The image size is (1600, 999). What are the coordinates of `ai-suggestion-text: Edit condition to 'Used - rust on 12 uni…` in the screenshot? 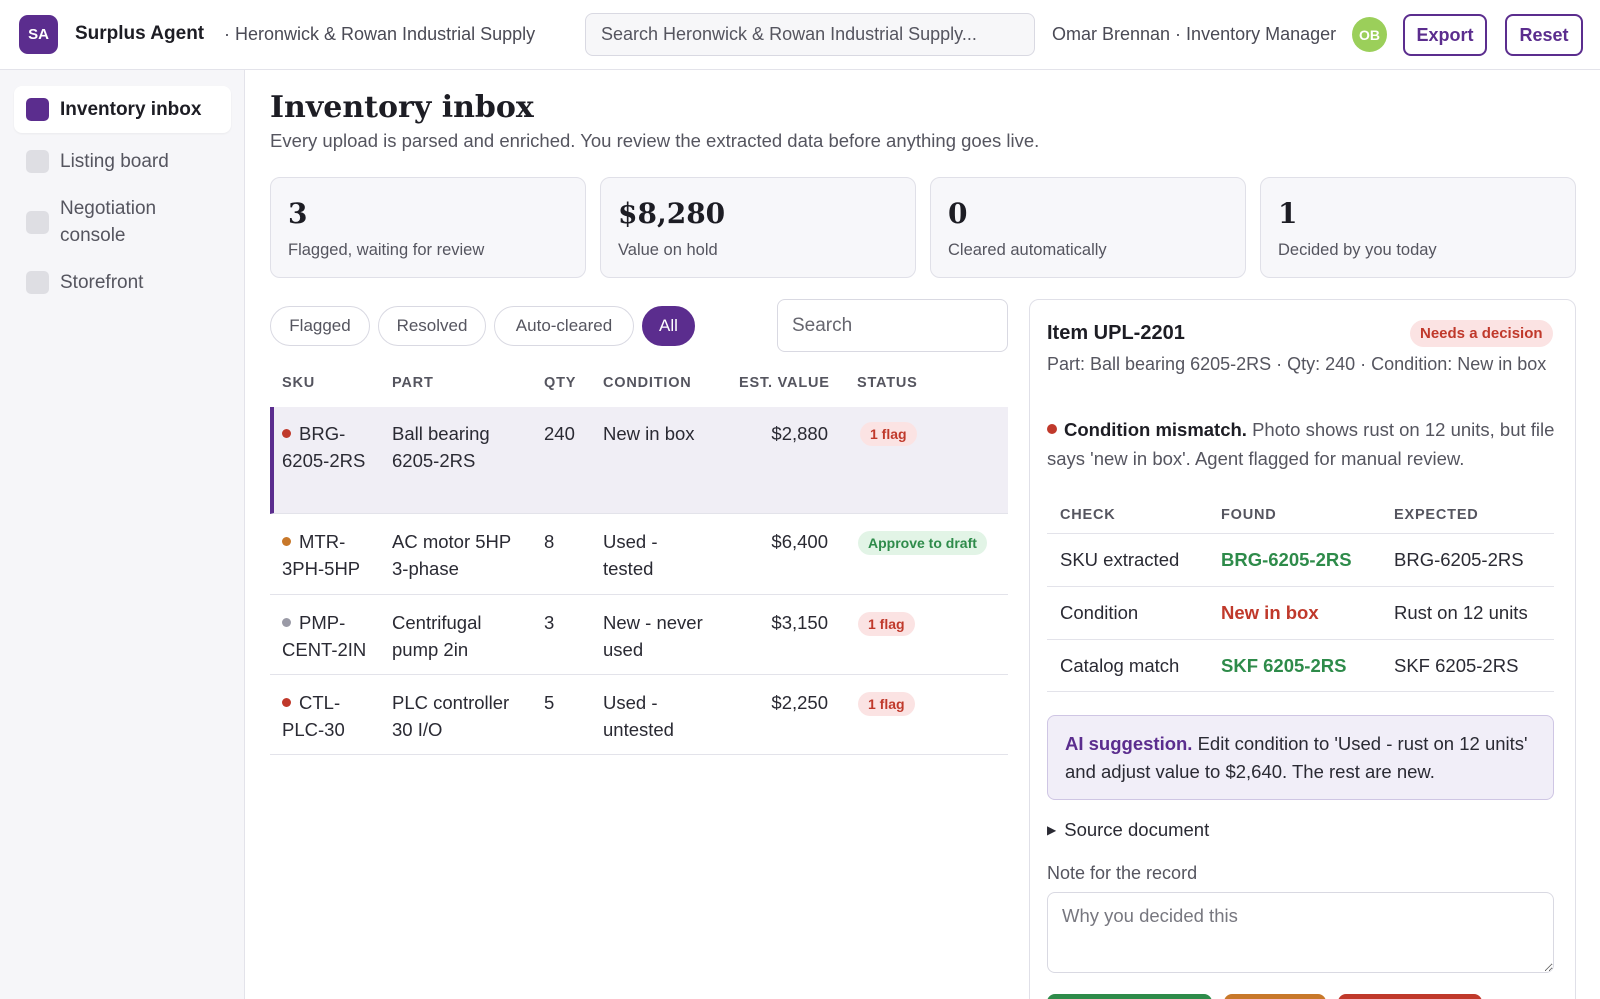 It's located at (1296, 757).